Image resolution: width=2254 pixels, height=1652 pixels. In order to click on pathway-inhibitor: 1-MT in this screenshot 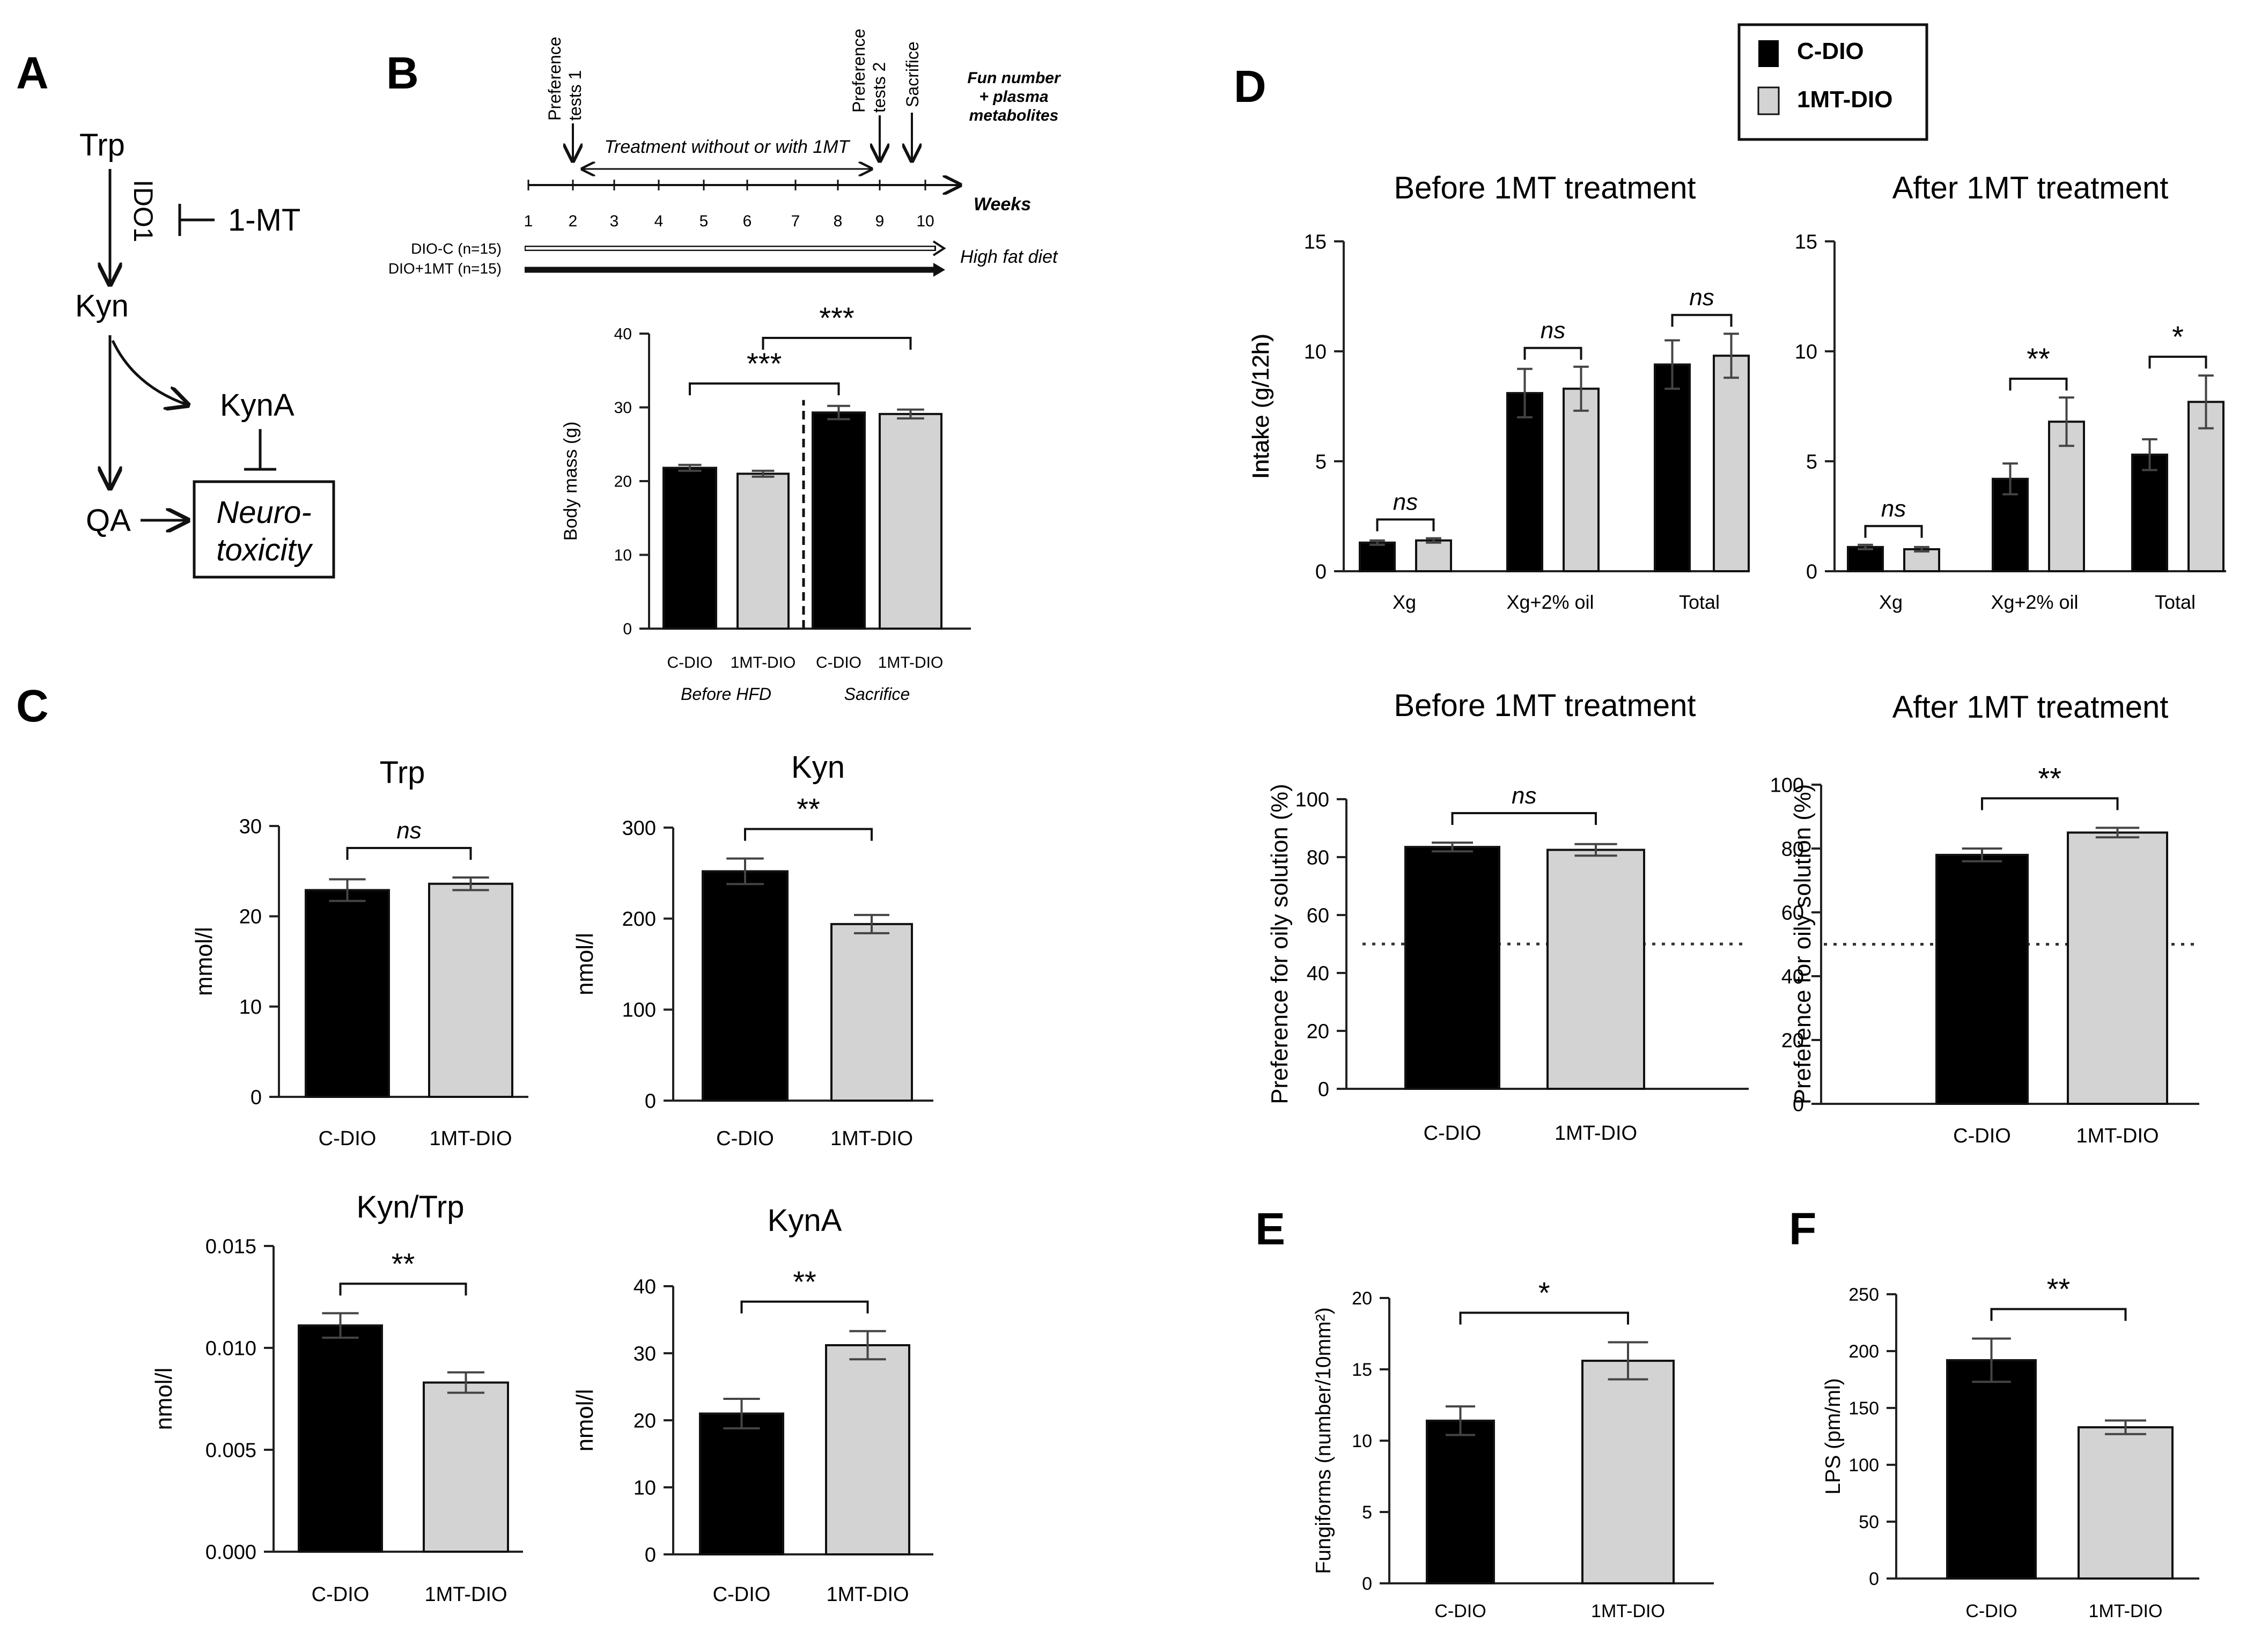, I will do `click(264, 220)`.